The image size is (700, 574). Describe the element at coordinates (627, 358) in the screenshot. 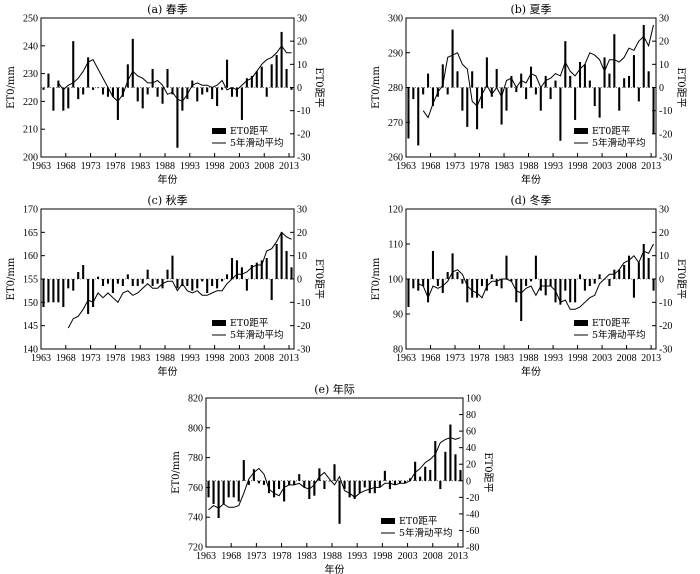

I see `x-tick-label: 2008` at that location.